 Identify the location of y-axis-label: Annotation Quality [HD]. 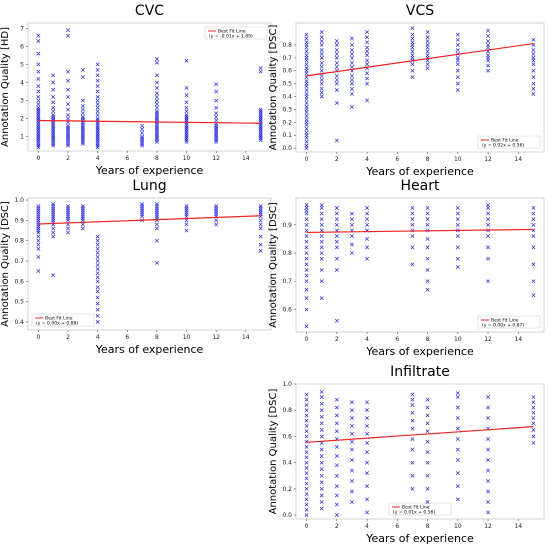
(5, 87).